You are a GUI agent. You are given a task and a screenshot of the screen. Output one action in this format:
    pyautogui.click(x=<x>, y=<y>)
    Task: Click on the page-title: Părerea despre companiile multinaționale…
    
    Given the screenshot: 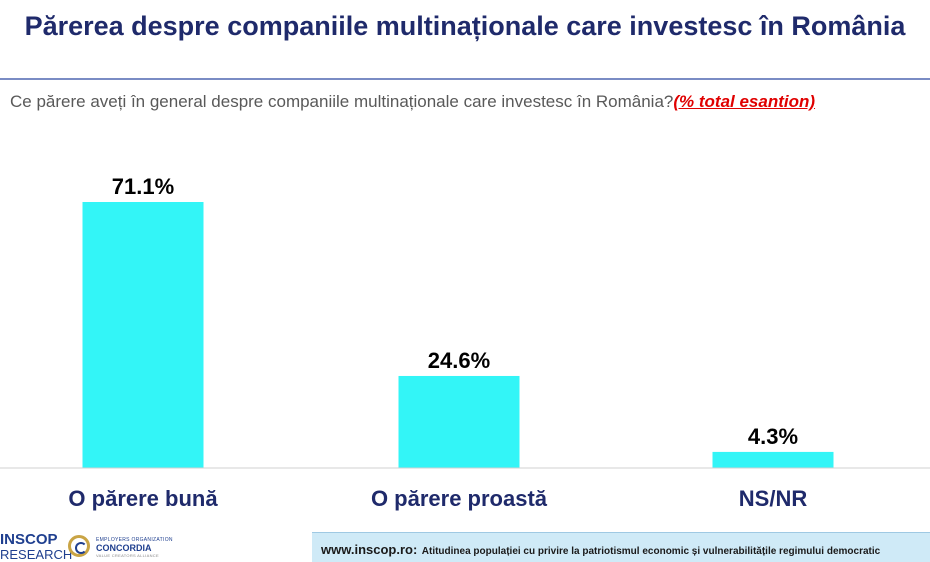 What is the action you would take?
    pyautogui.click(x=465, y=26)
    